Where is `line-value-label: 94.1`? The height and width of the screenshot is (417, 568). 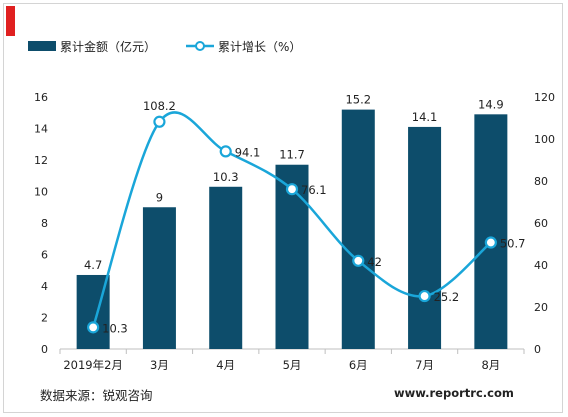
line-value-label: 94.1 is located at coordinates (248, 152).